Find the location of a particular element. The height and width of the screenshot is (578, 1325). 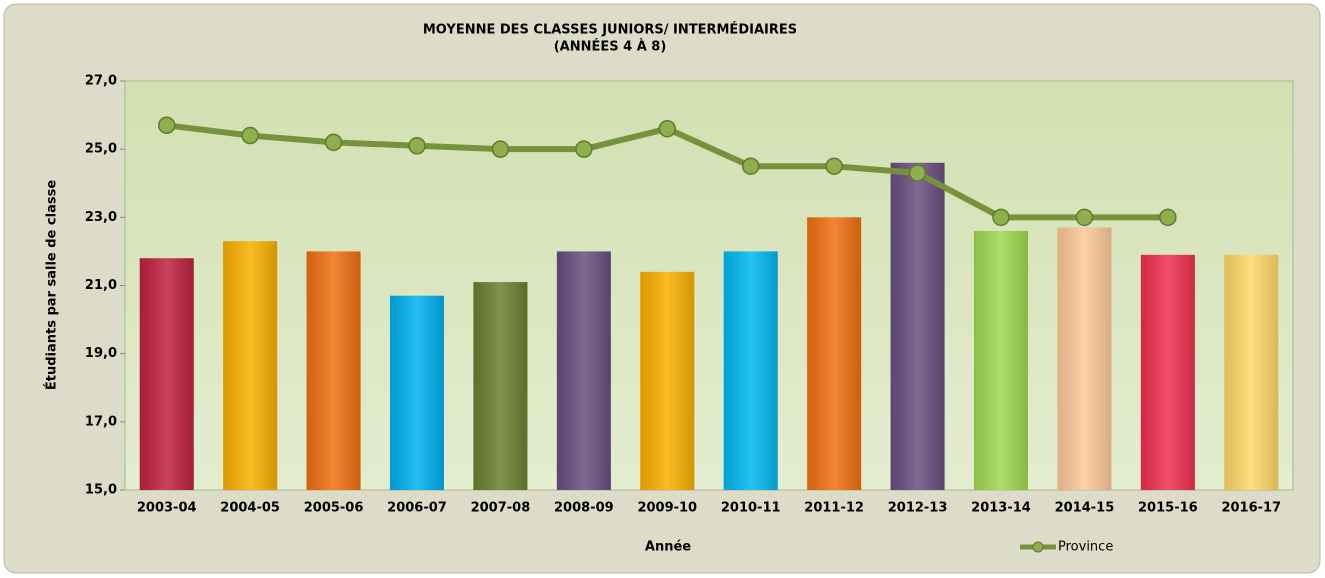

y-tick-label: 25,0 is located at coordinates (101, 149).